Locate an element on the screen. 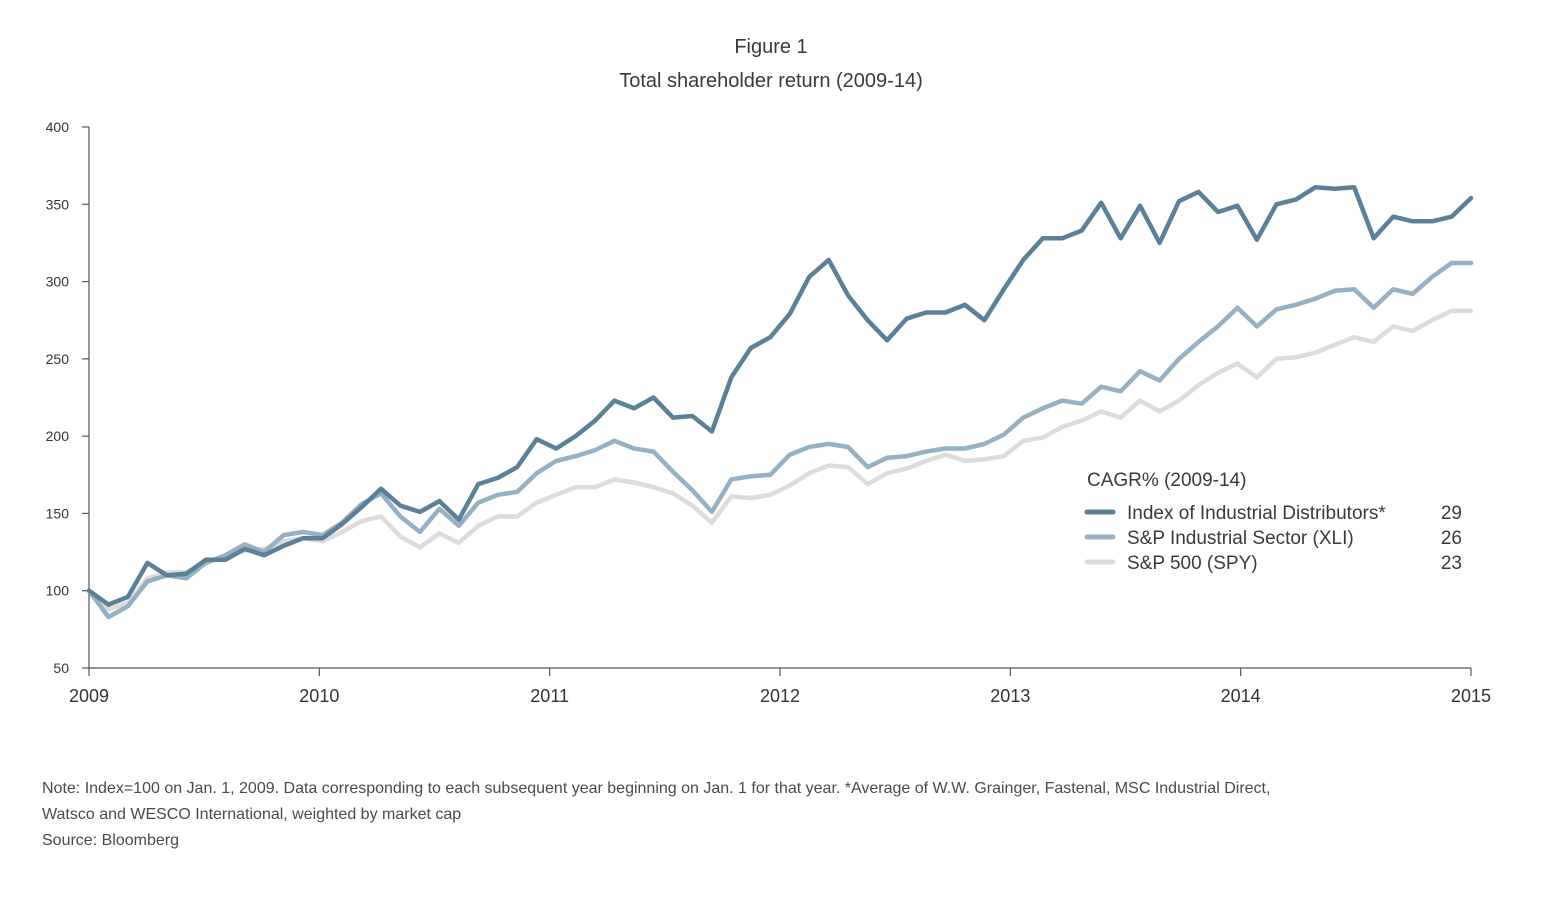  x-tick-label: 2009 is located at coordinates (89, 696).